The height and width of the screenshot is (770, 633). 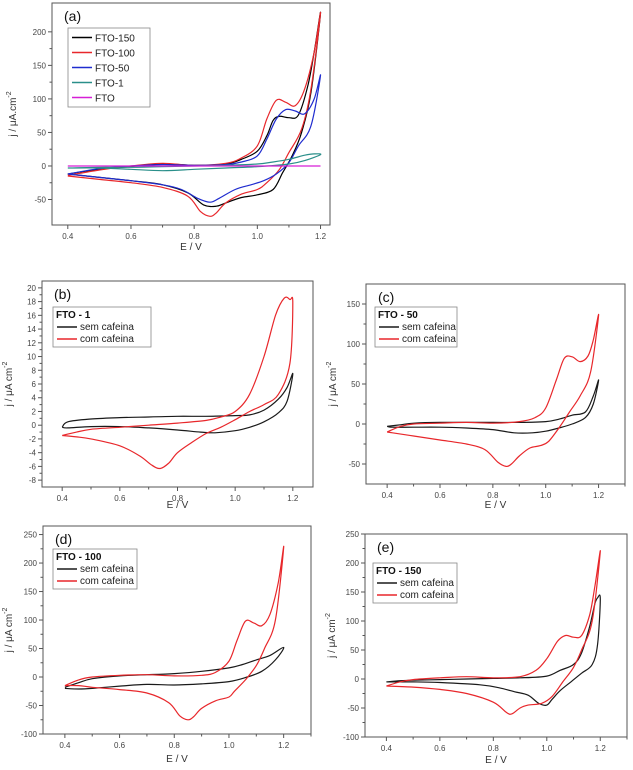 What do you see at coordinates (73, 315) in the screenshot?
I see `legend-title: FTO - 1` at bounding box center [73, 315].